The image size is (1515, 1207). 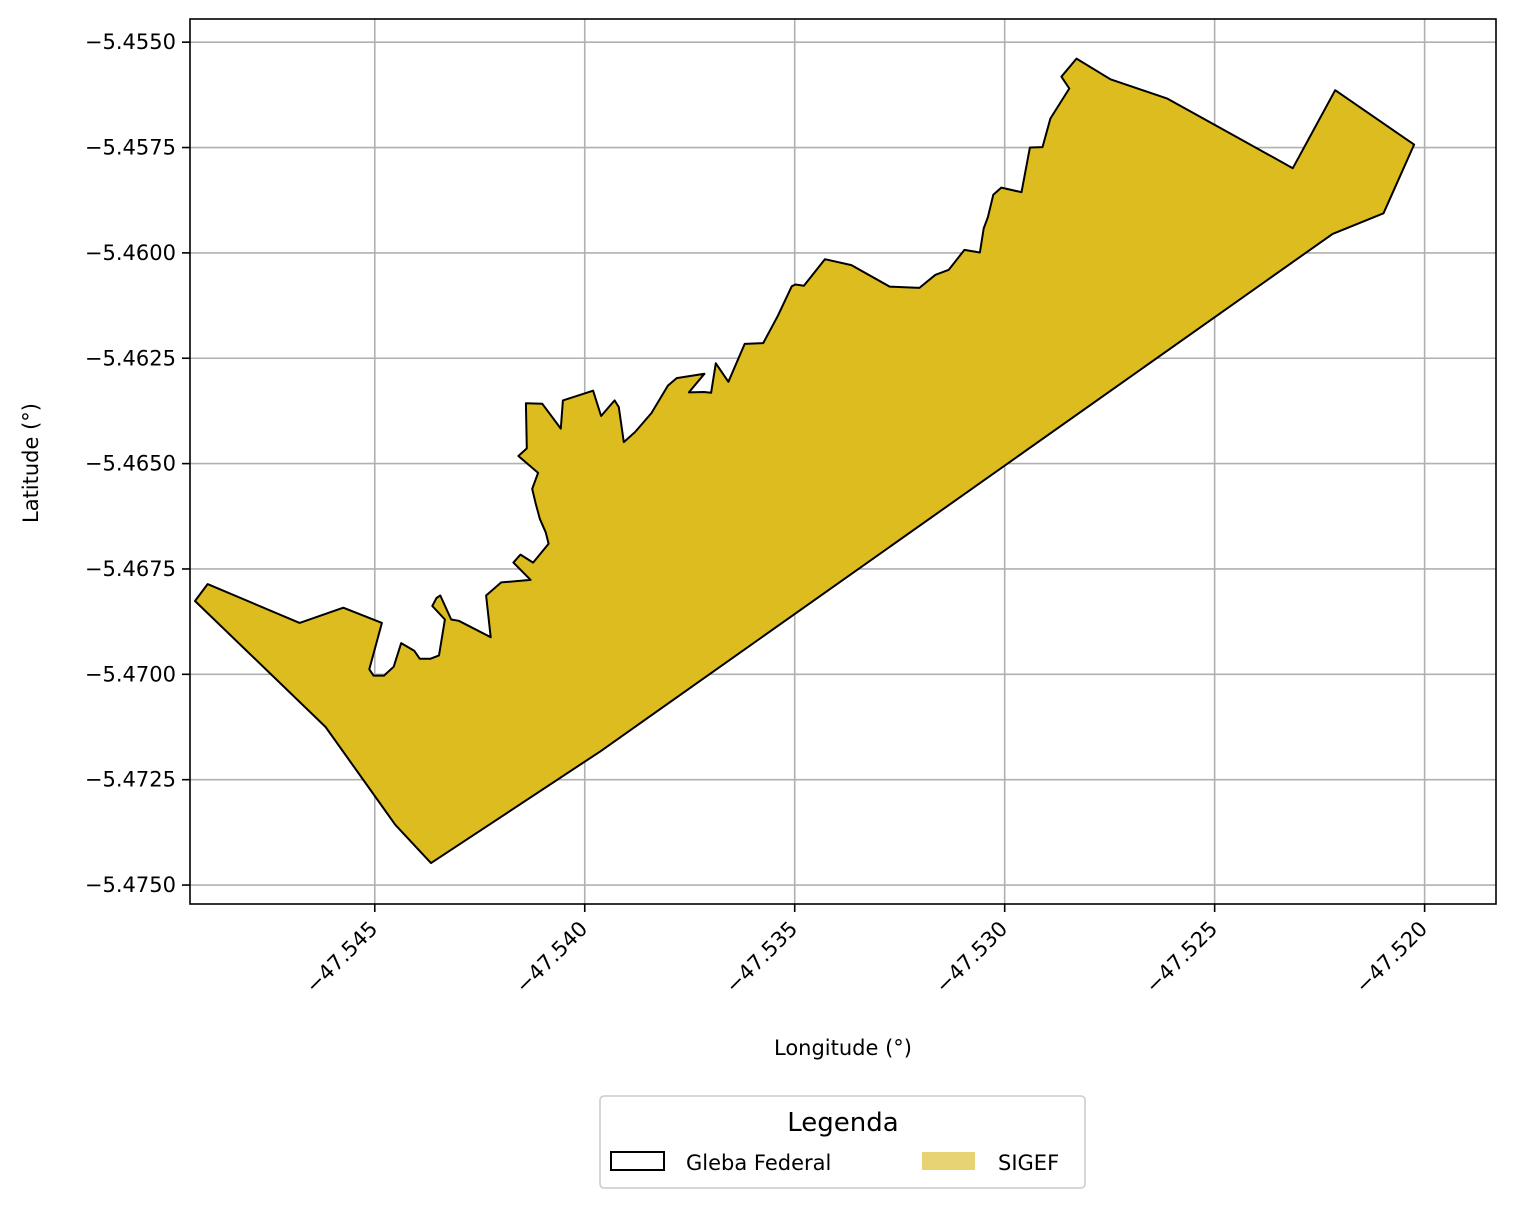 What do you see at coordinates (1181, 957) in the screenshot?
I see `x-tick-label: −47.525` at bounding box center [1181, 957].